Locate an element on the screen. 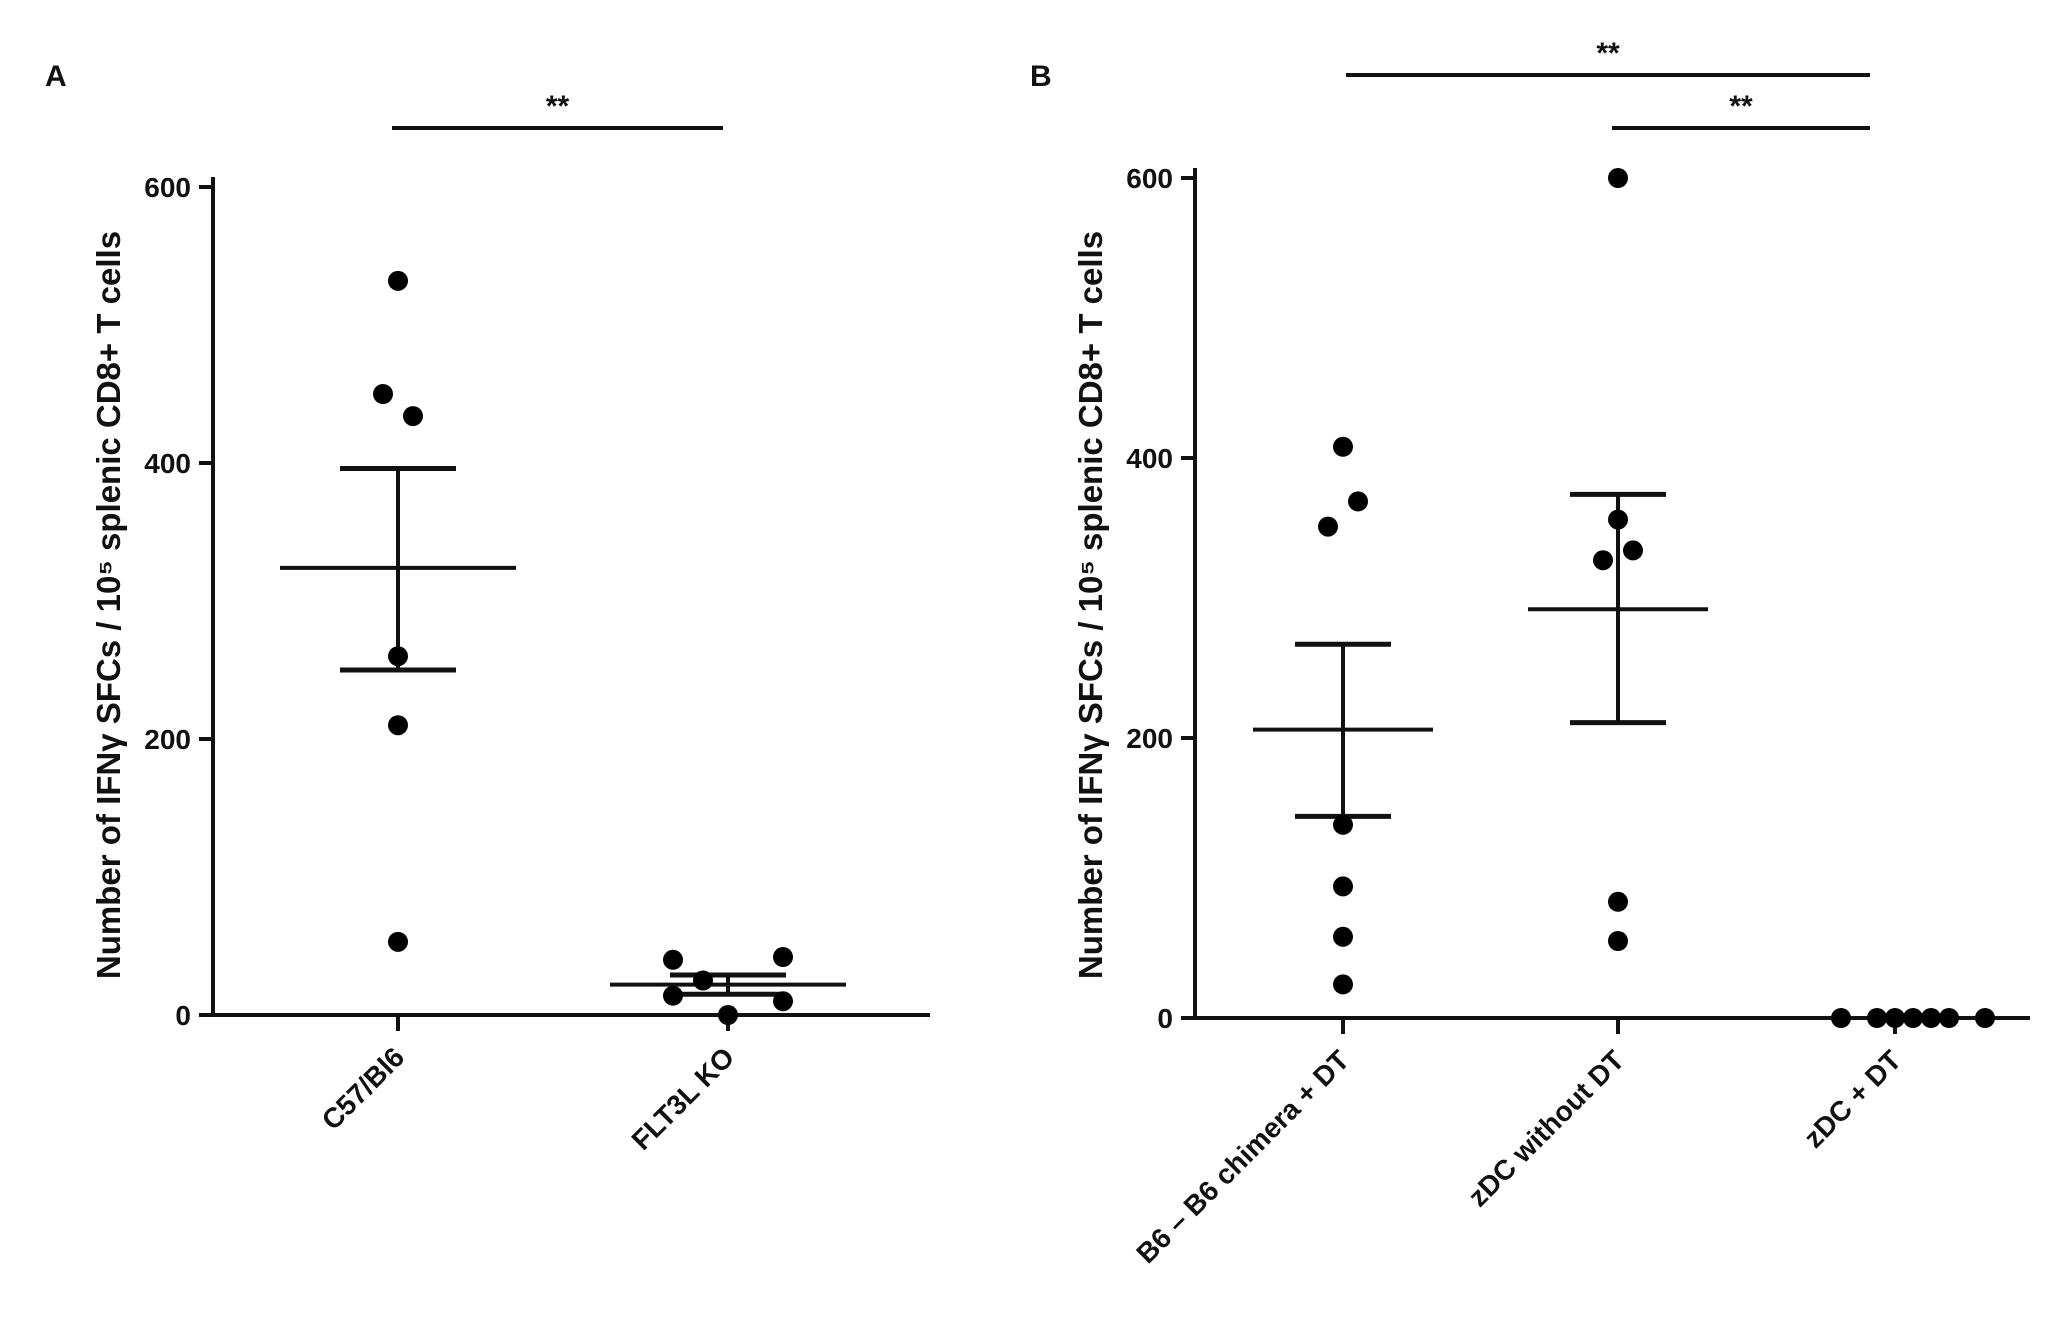 Image resolution: width=2068 pixels, height=1341 pixels. panel-a-significance-label: ** is located at coordinates (558, 106).